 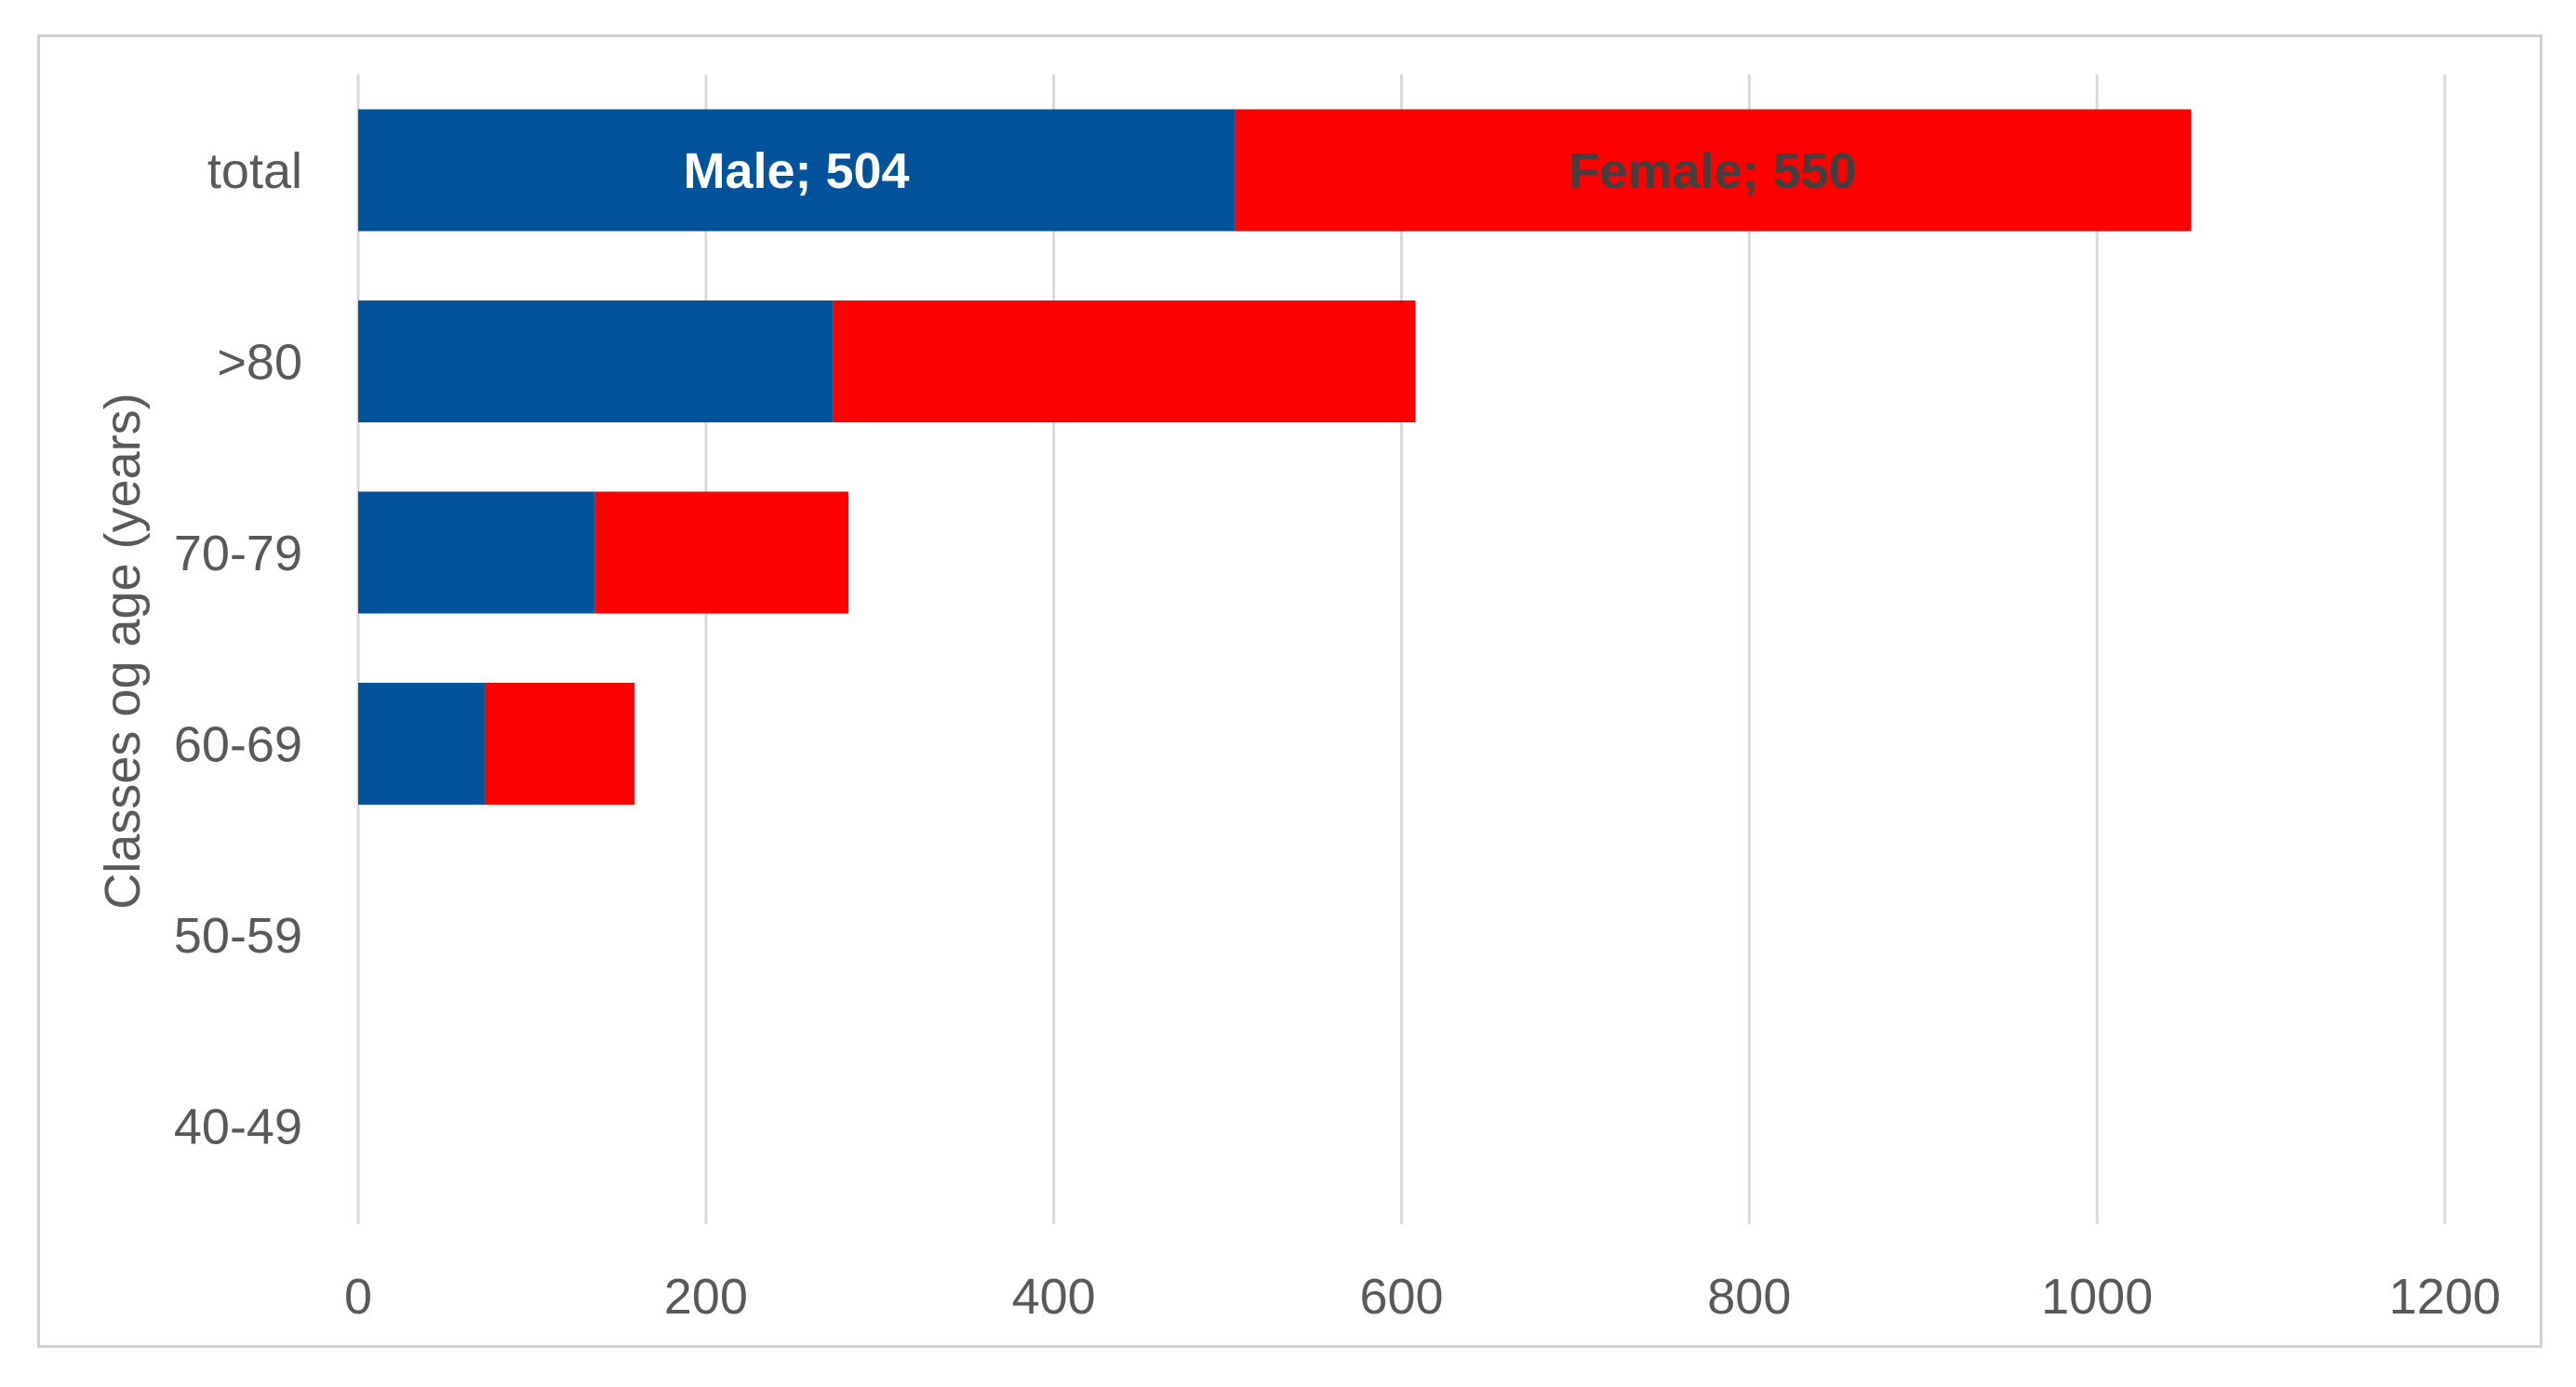 I want to click on bar-male-total, so click(x=796, y=171).